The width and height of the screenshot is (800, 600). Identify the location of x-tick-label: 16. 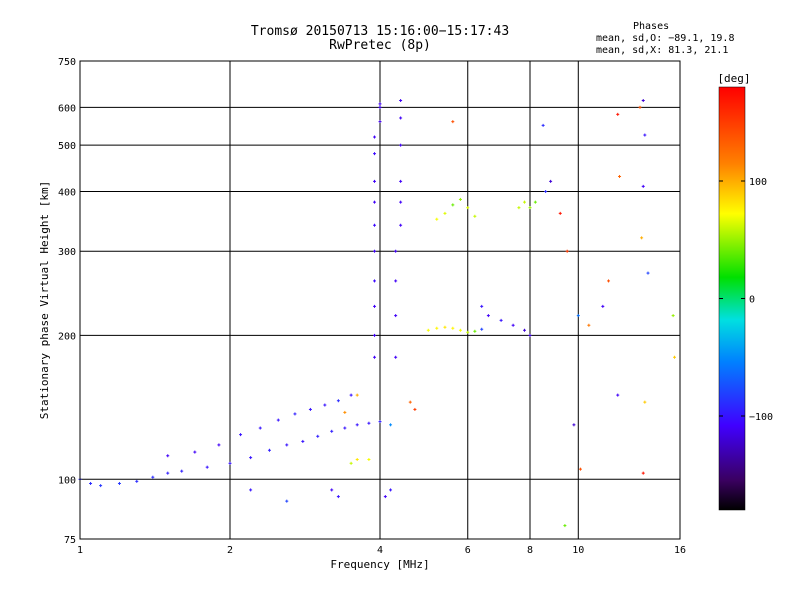
(680, 550).